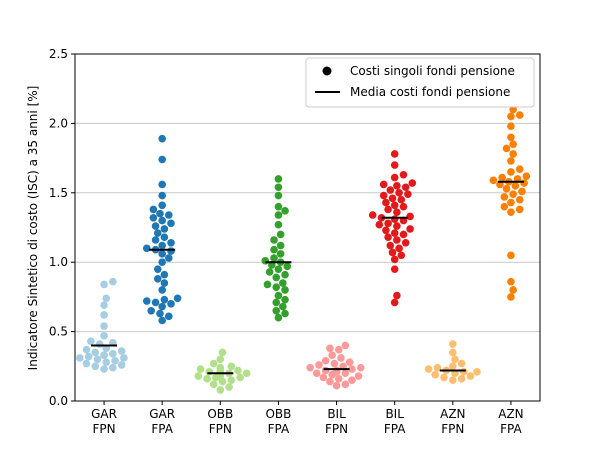  I want to click on x-tick-label: OBB, so click(220, 414).